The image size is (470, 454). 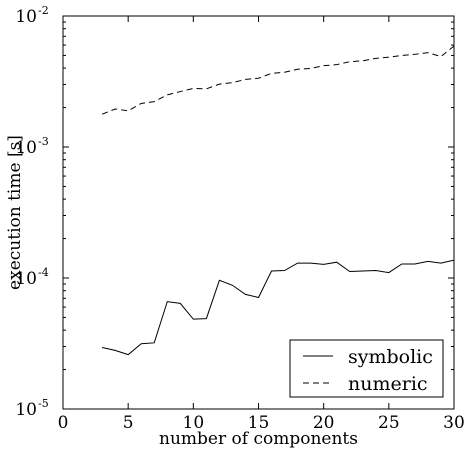 What do you see at coordinates (43, 403) in the screenshot?
I see `y-tick-exponent: -5` at bounding box center [43, 403].